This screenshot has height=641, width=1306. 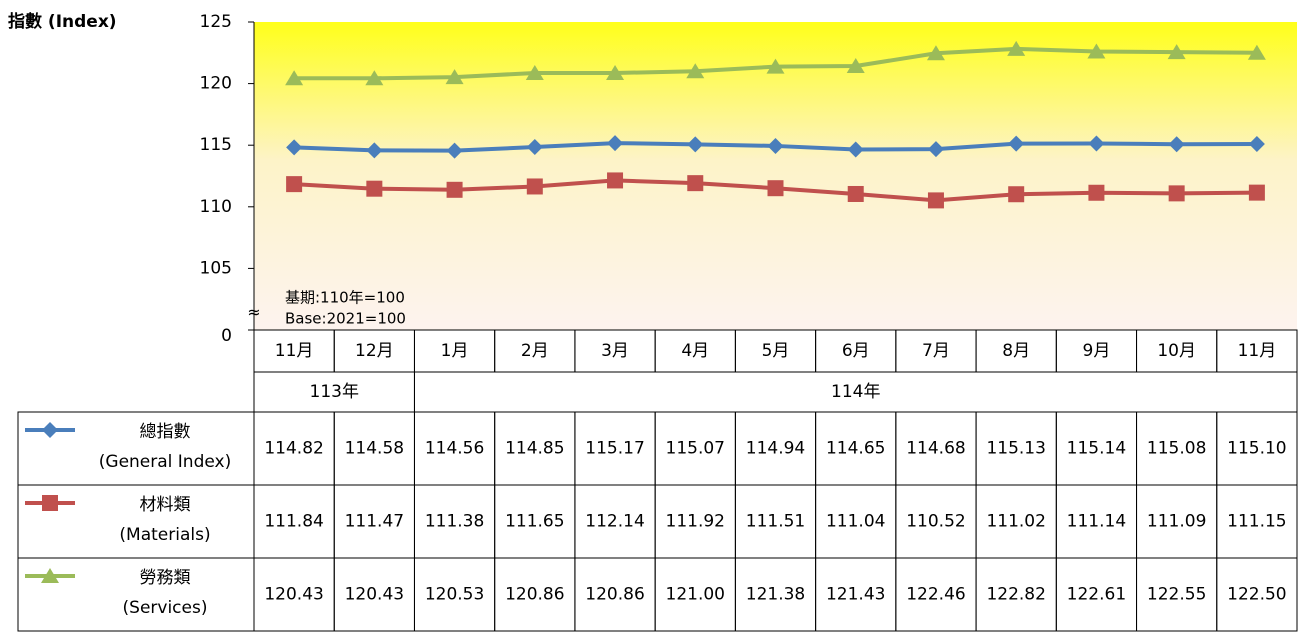 I want to click on value-label: 111.92, so click(x=695, y=522).